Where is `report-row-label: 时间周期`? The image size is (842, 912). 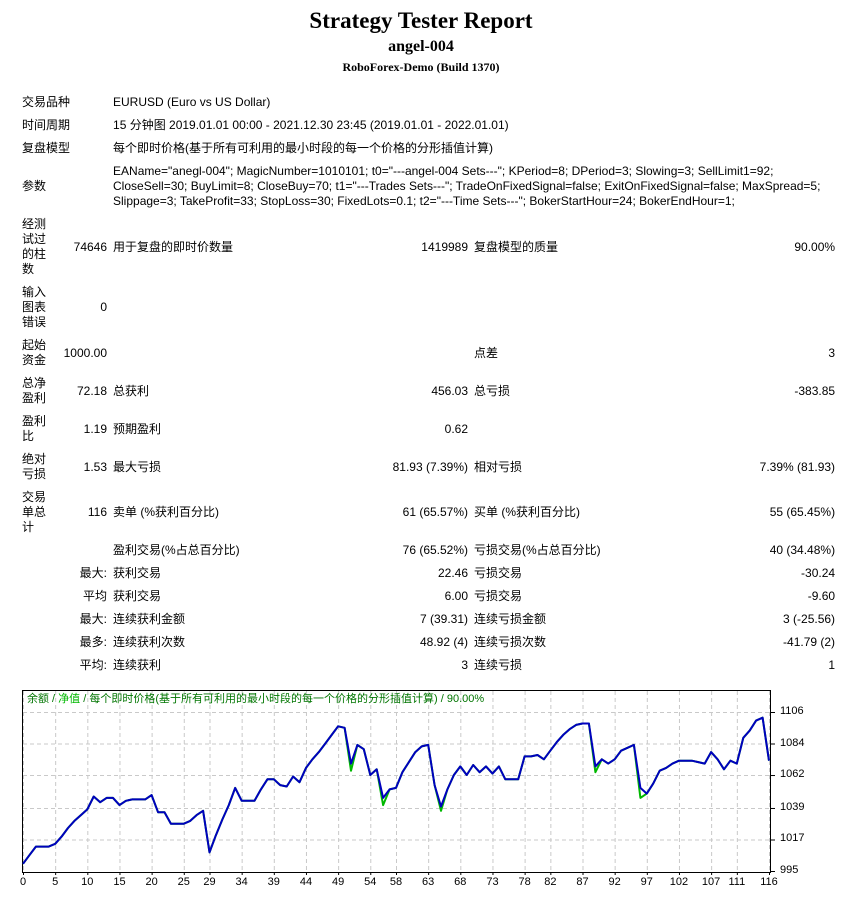
report-row-label: 时间周期 is located at coordinates (46, 125).